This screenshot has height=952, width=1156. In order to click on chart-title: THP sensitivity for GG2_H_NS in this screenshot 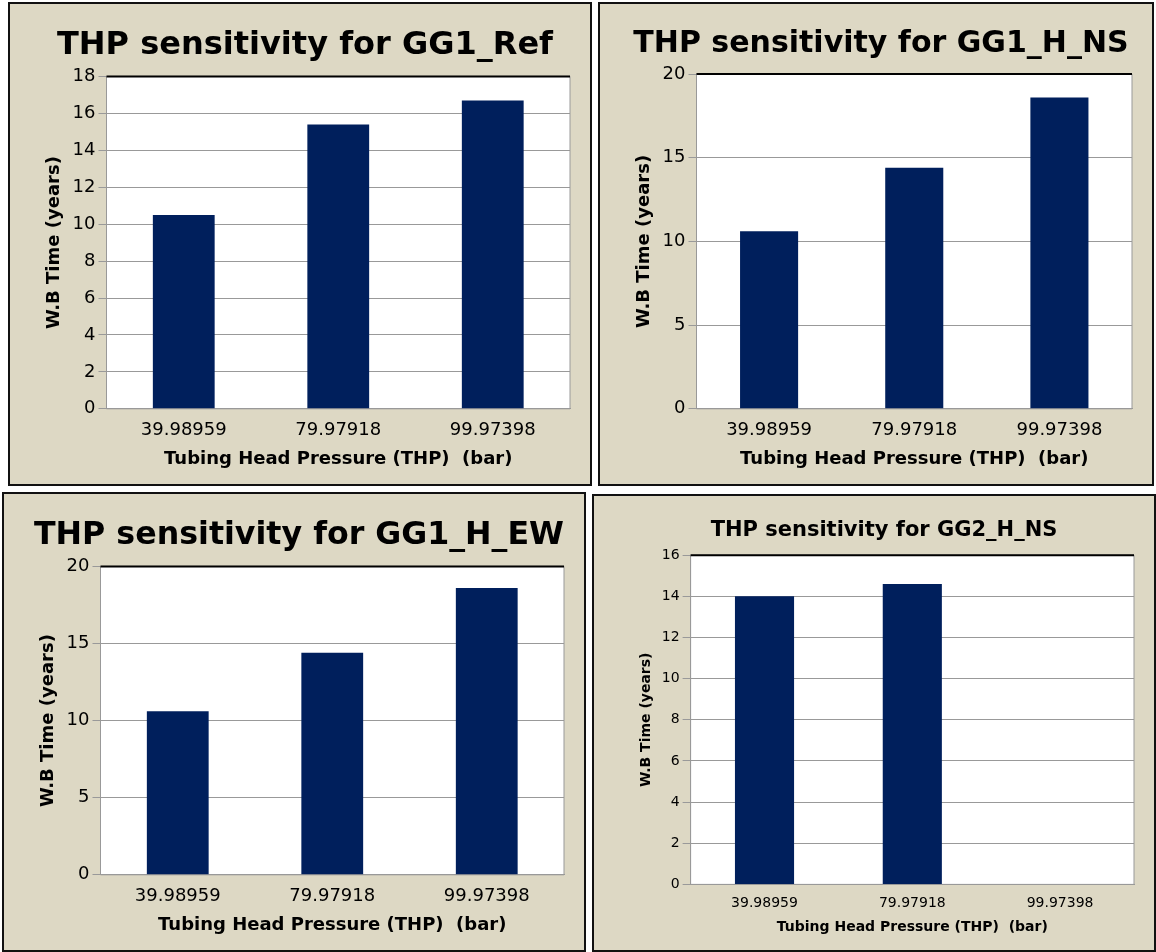, I will do `click(884, 529)`.